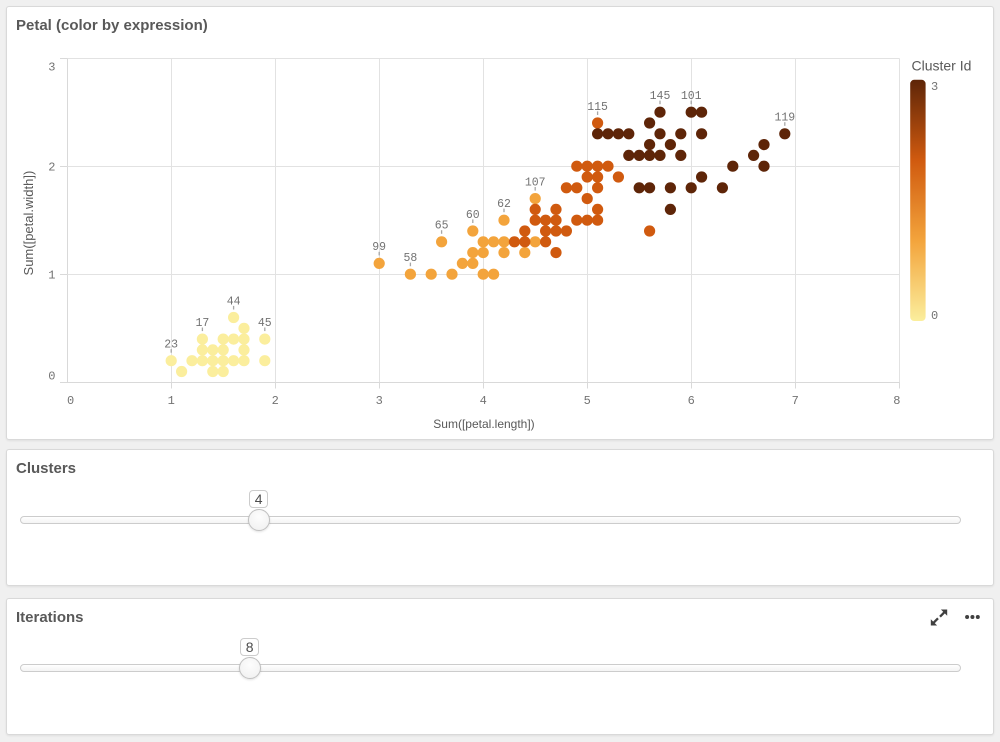 Image resolution: width=1000 pixels, height=742 pixels. What do you see at coordinates (660, 96) in the screenshot?
I see `svg-text: 145` at bounding box center [660, 96].